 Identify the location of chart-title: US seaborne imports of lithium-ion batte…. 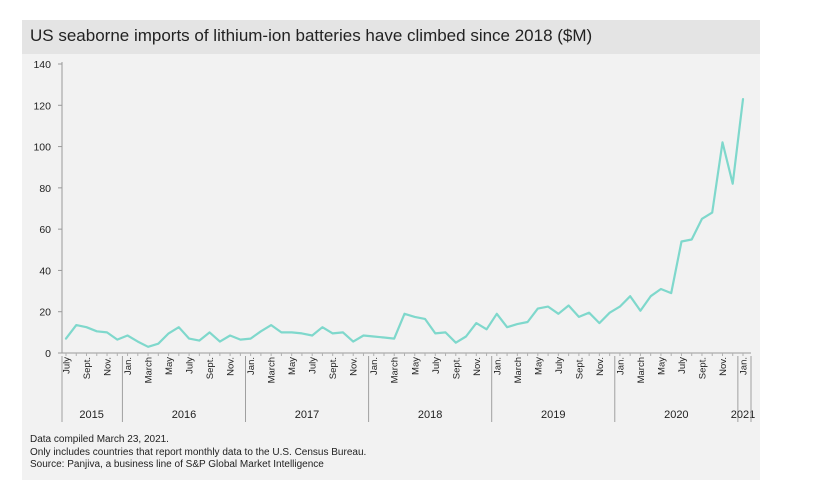
(311, 35).